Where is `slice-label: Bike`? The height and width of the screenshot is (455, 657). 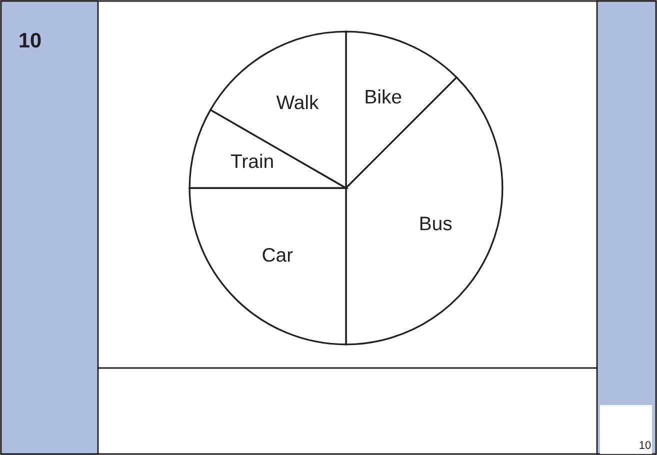 slice-label: Bike is located at coordinates (384, 96).